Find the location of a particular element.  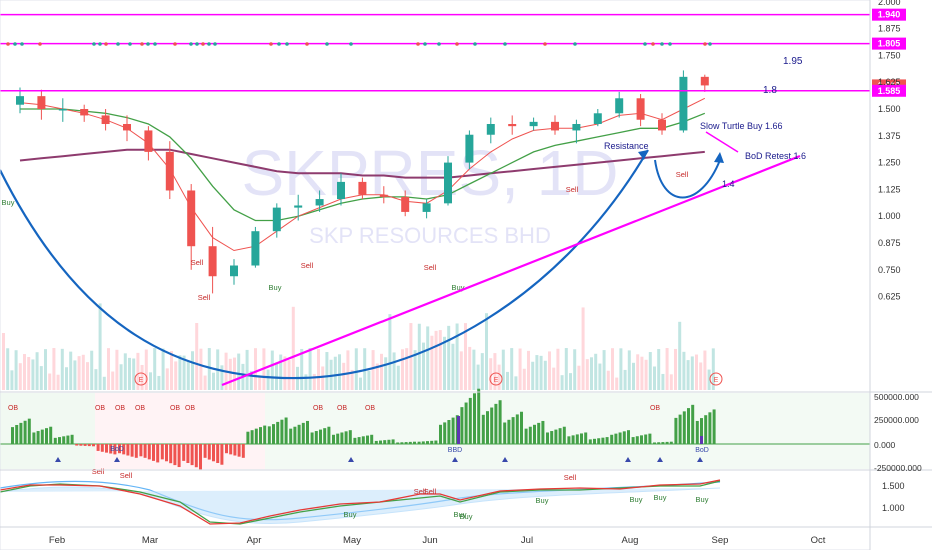

price-tick-label: 1.250 is located at coordinates (889, 163).